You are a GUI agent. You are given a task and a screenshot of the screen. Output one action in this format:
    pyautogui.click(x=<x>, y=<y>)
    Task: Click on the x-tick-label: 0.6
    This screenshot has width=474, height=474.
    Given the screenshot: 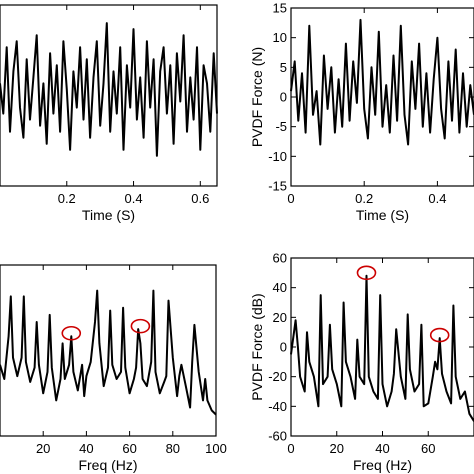 What is the action you would take?
    pyautogui.click(x=200, y=198)
    